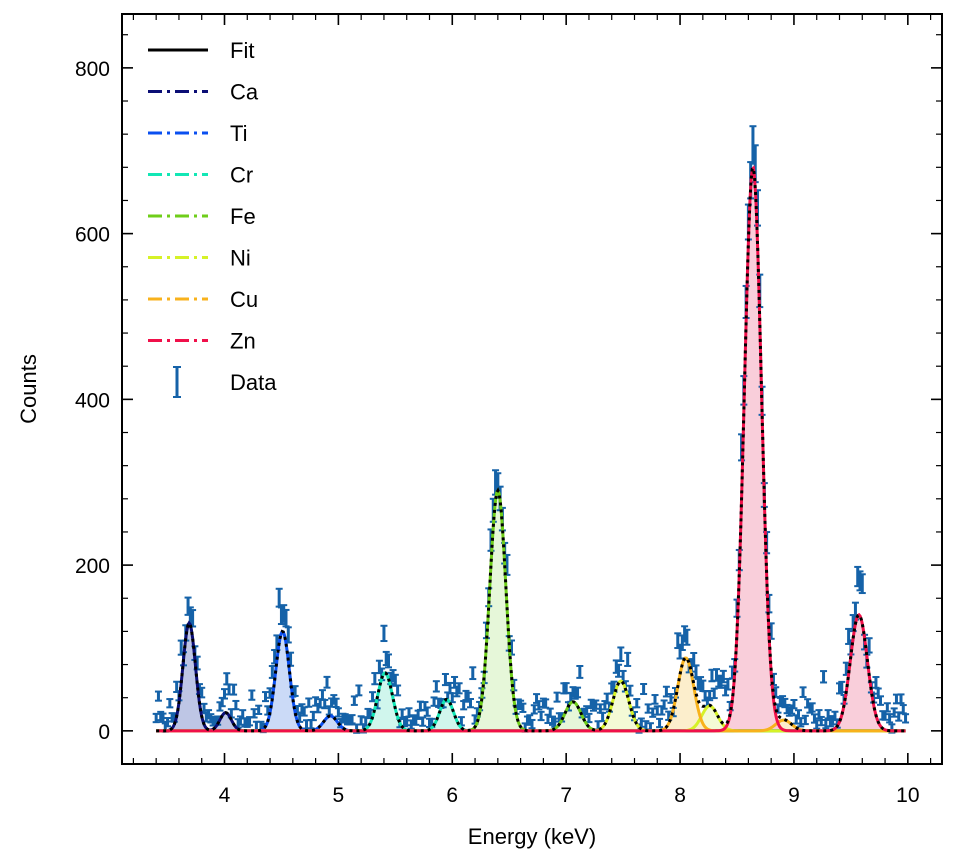 Image resolution: width=957 pixels, height=866 pixels. I want to click on x-tick-label: 4, so click(225, 795).